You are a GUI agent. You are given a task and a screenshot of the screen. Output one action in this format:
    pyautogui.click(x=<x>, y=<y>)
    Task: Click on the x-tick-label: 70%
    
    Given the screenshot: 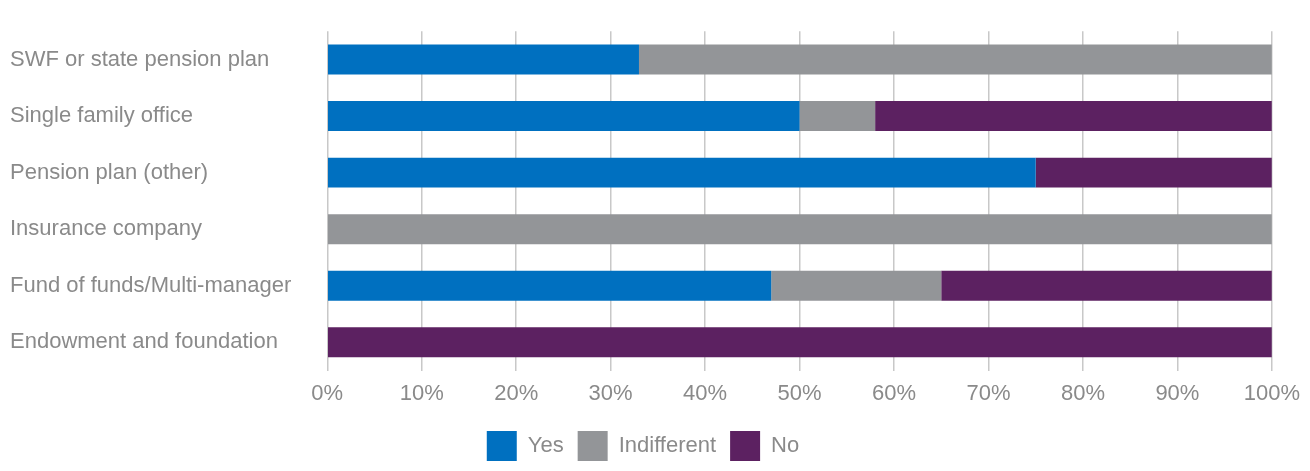 What is the action you would take?
    pyautogui.click(x=988, y=392)
    